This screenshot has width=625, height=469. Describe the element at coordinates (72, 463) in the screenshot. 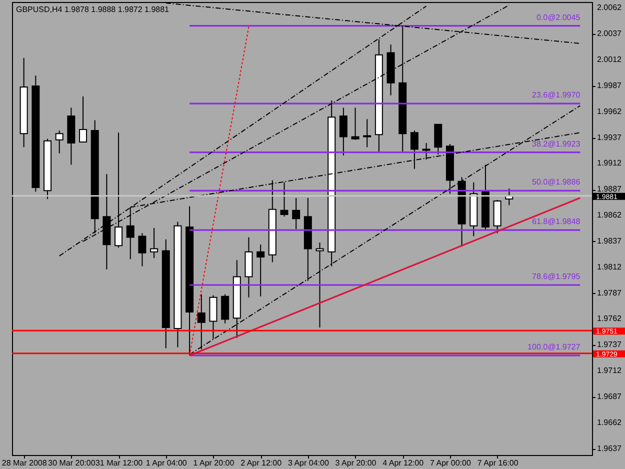

I see `x-tick-label: 30 Mar 20:00` at that location.